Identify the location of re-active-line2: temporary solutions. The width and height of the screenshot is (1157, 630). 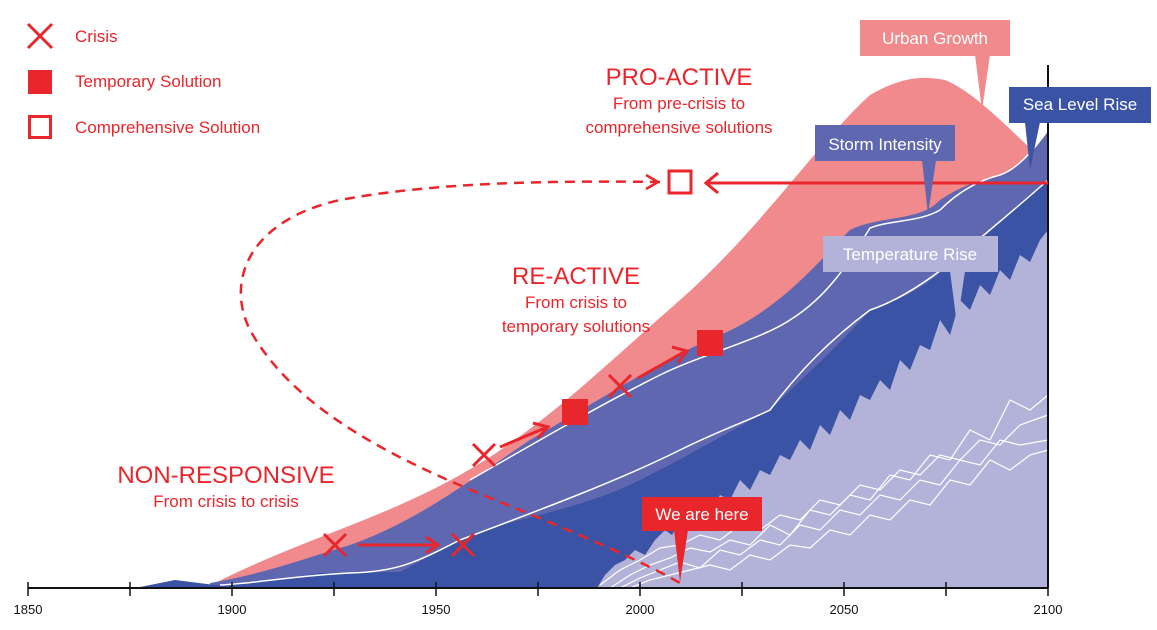
(576, 326).